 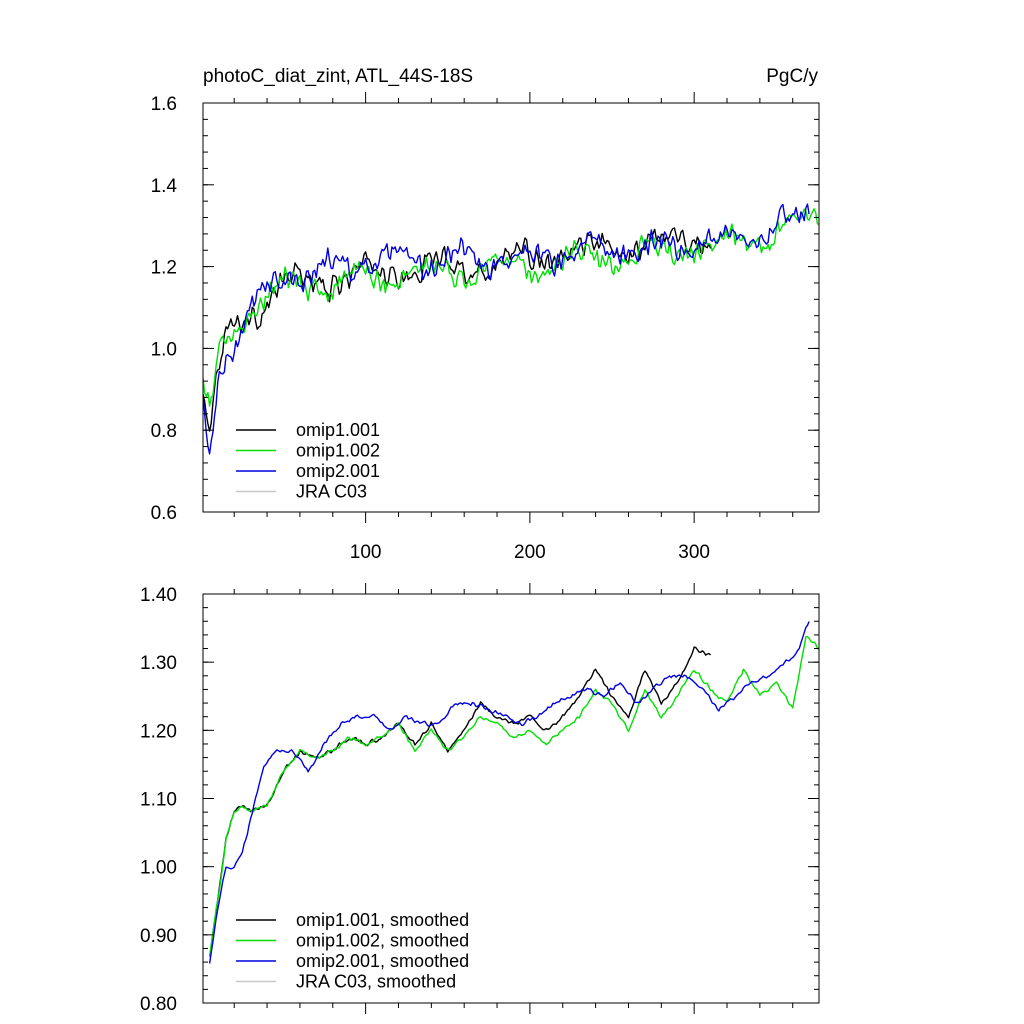 I want to click on y-tick-label: 0.8, so click(x=164, y=431).